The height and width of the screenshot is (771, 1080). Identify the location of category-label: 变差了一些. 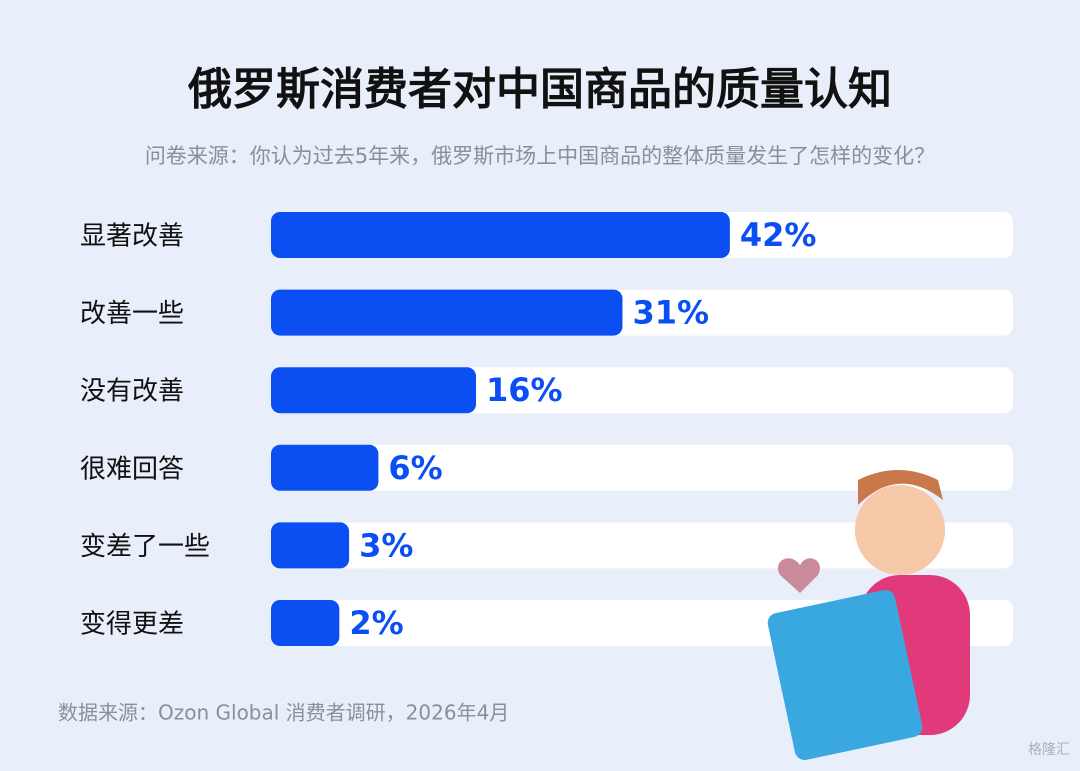
(145, 547).